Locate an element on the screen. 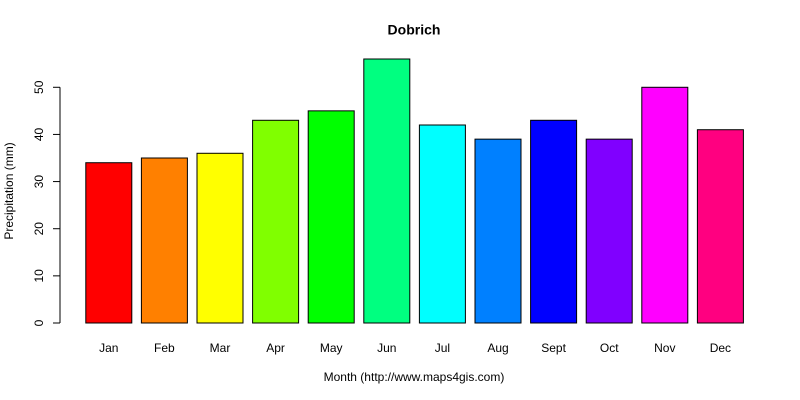 The height and width of the screenshot is (400, 800). y-tick-label: 50 is located at coordinates (39, 87).